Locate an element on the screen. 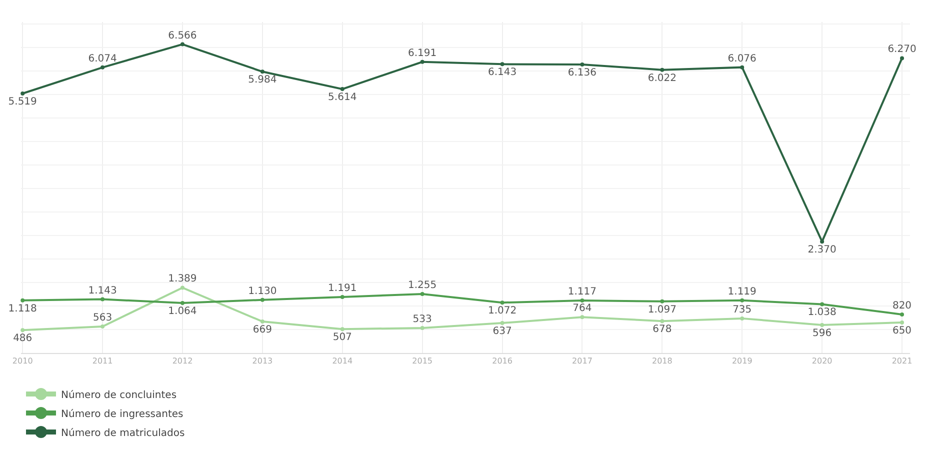 The width and height of the screenshot is (934, 459). x-tick-label: 2021 is located at coordinates (902, 361).